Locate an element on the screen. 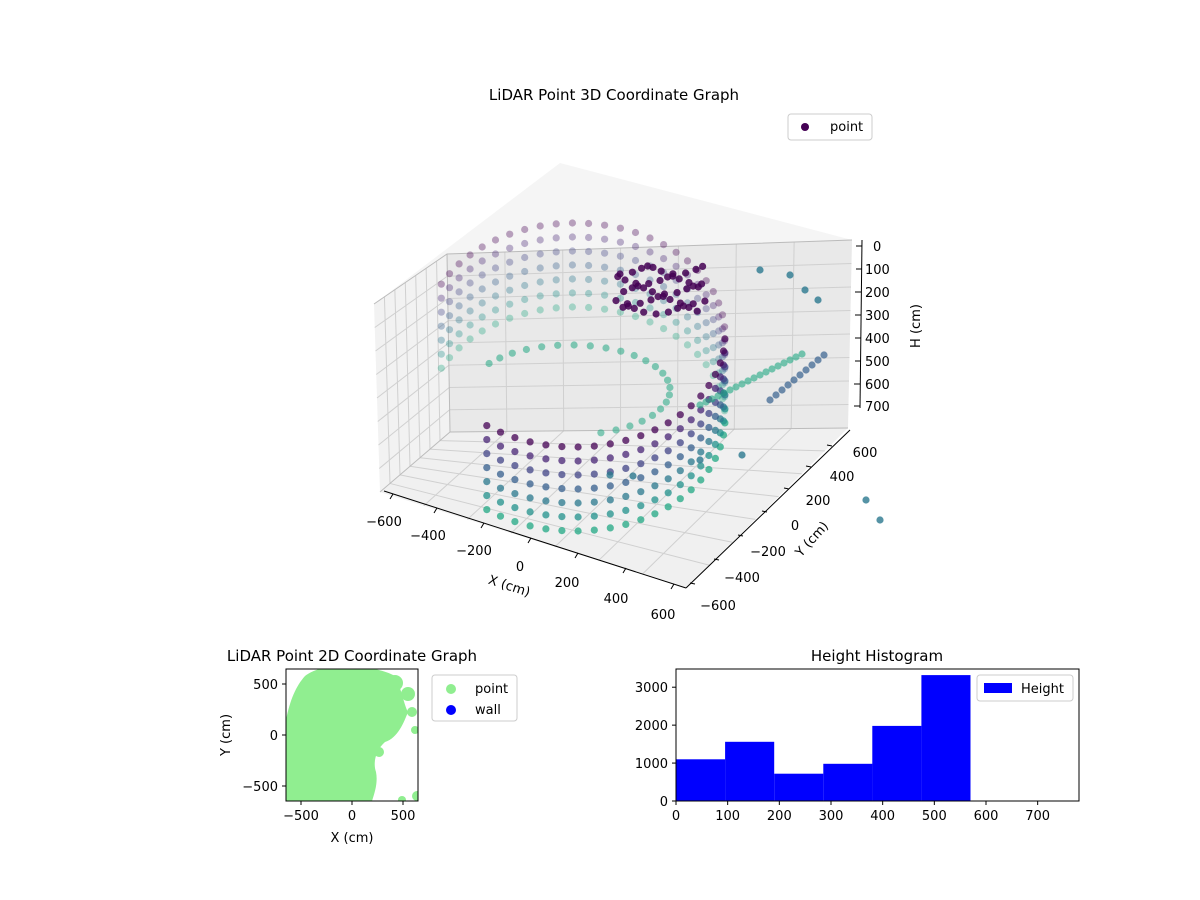 This screenshot has height=900, width=1200. legend-hist: Height is located at coordinates (1025, 688).